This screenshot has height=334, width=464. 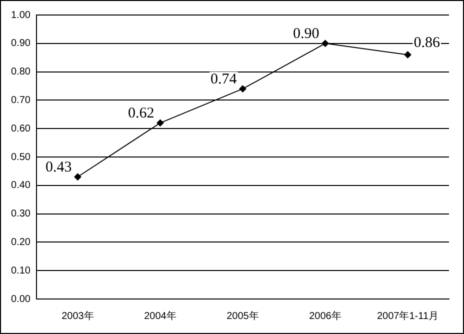 What do you see at coordinates (58, 167) in the screenshot?
I see `data-label: 0.43` at bounding box center [58, 167].